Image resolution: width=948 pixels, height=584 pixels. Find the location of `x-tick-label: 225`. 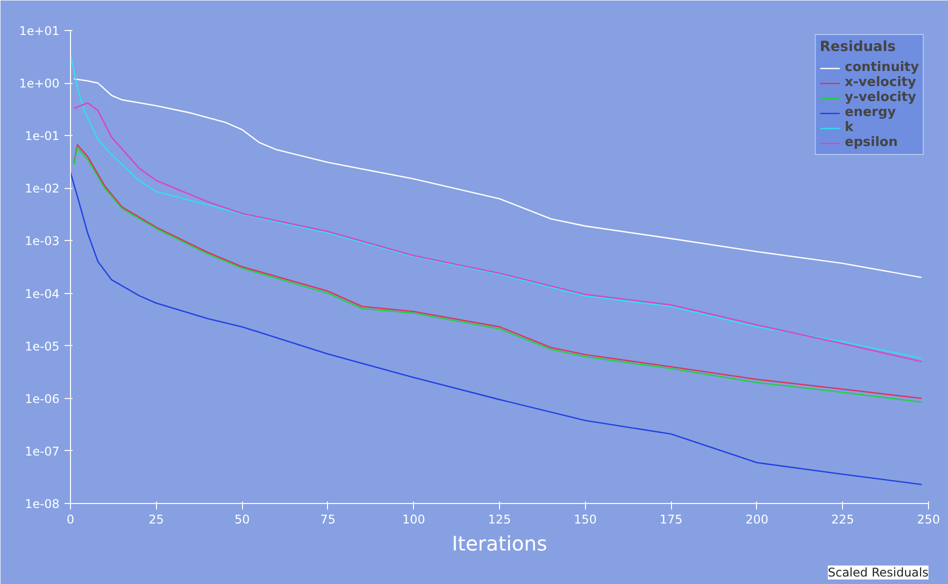

x-tick-label: 225 is located at coordinates (842, 519).